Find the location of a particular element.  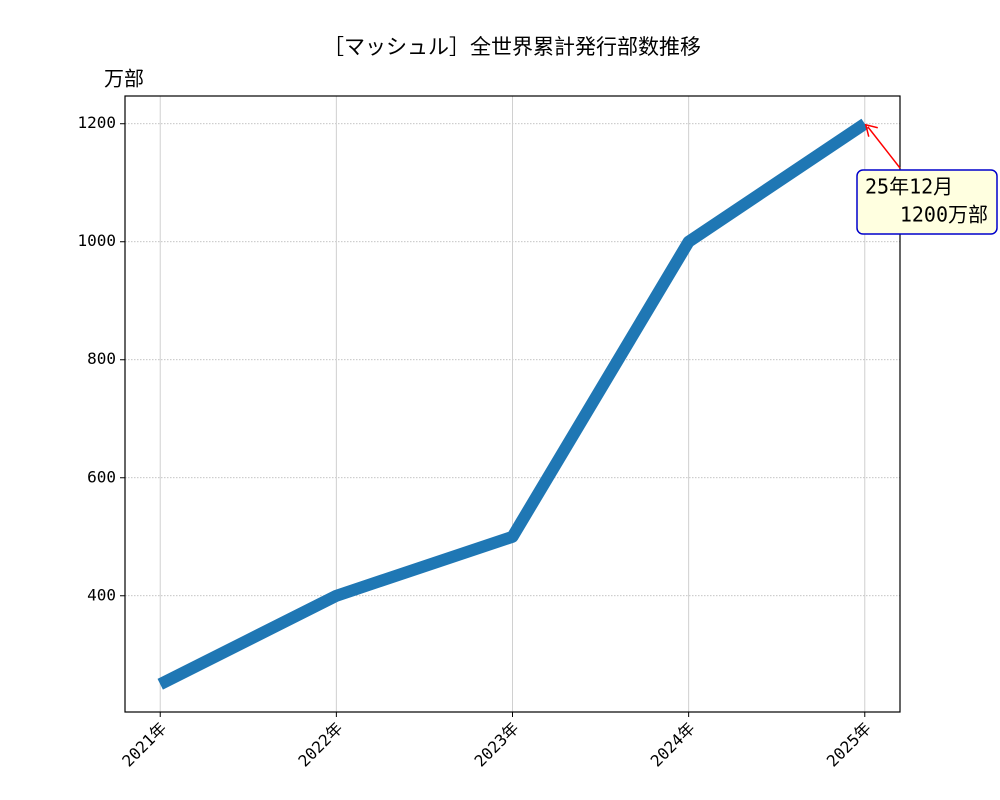

annotation-text: 1200万部 is located at coordinates (944, 215).